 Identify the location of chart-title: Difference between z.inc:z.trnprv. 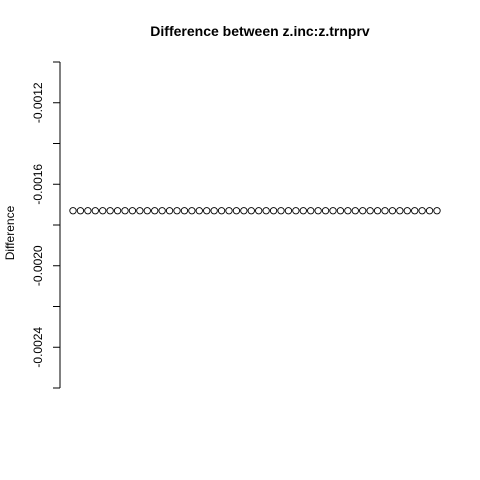
(260, 31).